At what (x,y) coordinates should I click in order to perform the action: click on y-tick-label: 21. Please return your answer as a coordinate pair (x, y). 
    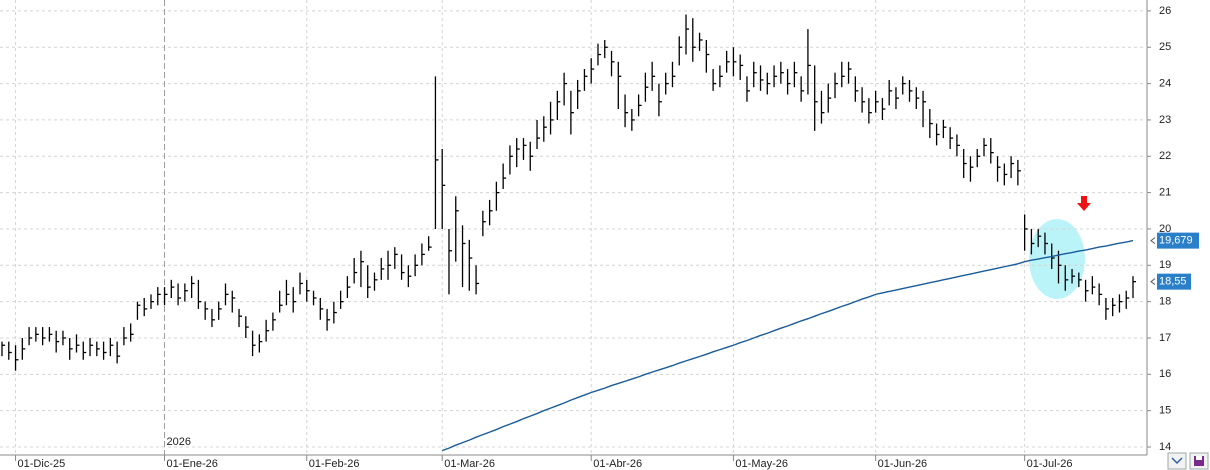
    Looking at the image, I should click on (1165, 193).